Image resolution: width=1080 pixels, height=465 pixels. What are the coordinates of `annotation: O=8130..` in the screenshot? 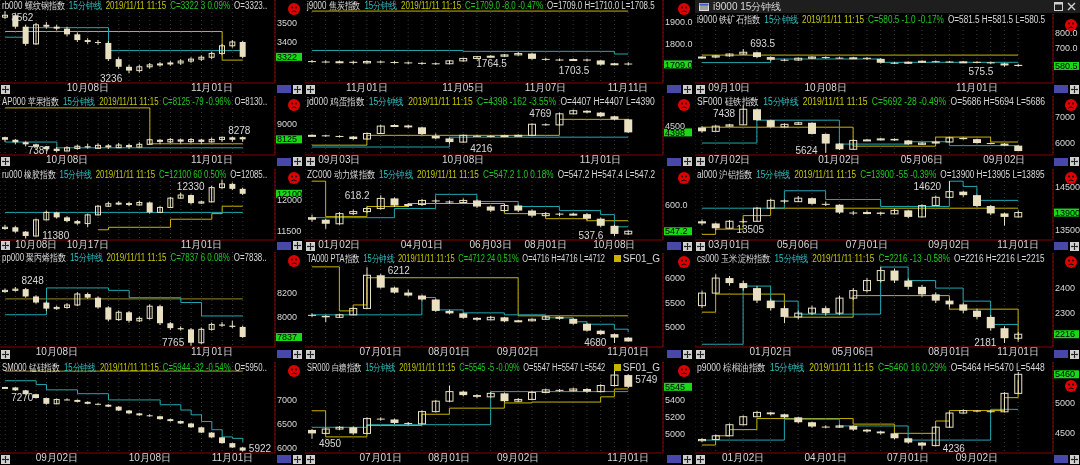 It's located at (251, 101).